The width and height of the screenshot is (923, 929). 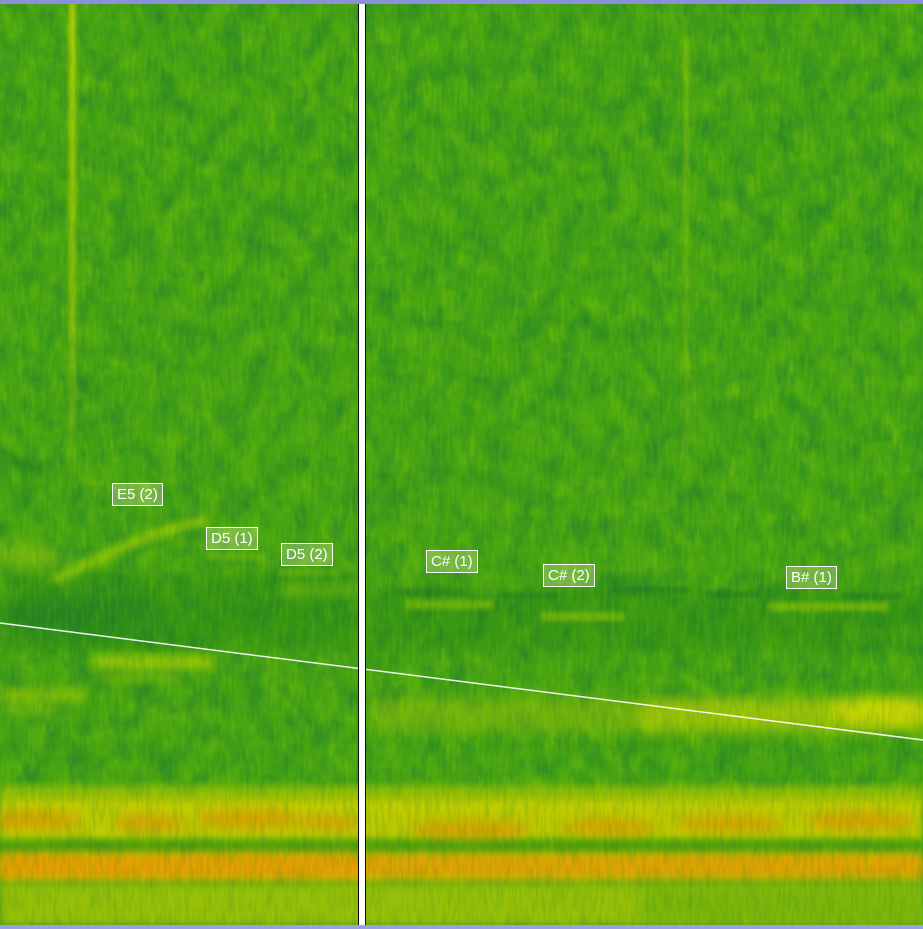 What do you see at coordinates (569, 575) in the screenshot?
I see `note-label-c-2: C# (2)` at bounding box center [569, 575].